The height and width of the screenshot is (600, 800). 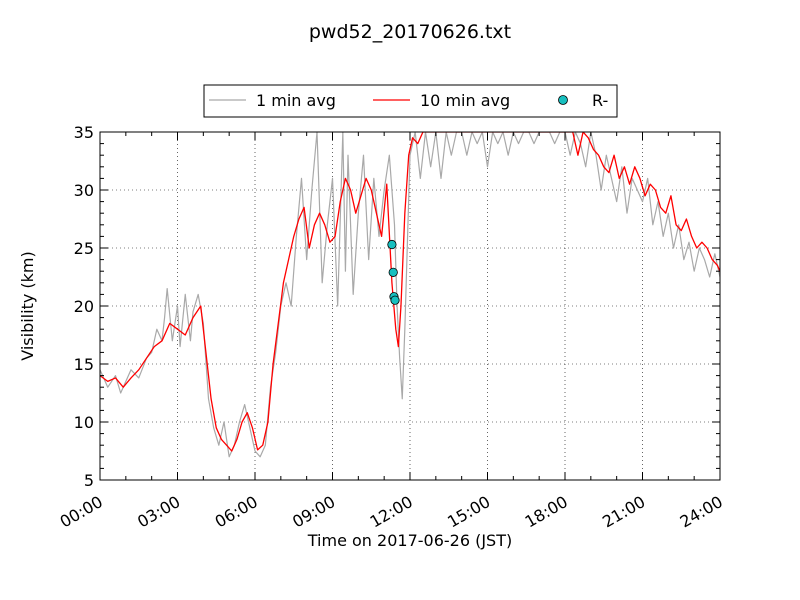 I want to click on y-tick-label: 10, so click(x=84, y=422).